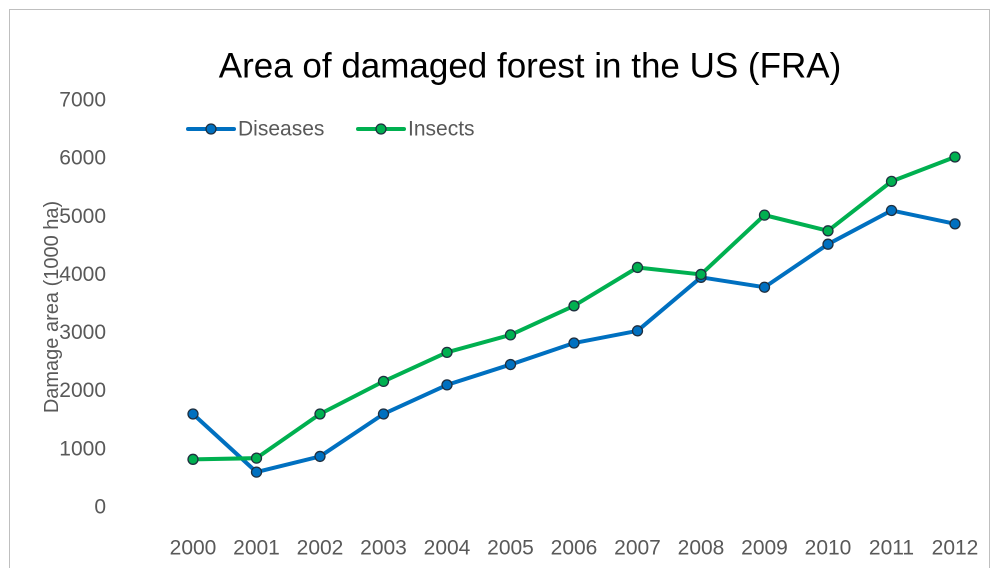 The width and height of the screenshot is (1000, 568). I want to click on y-tick-label: 3000, so click(82, 332).